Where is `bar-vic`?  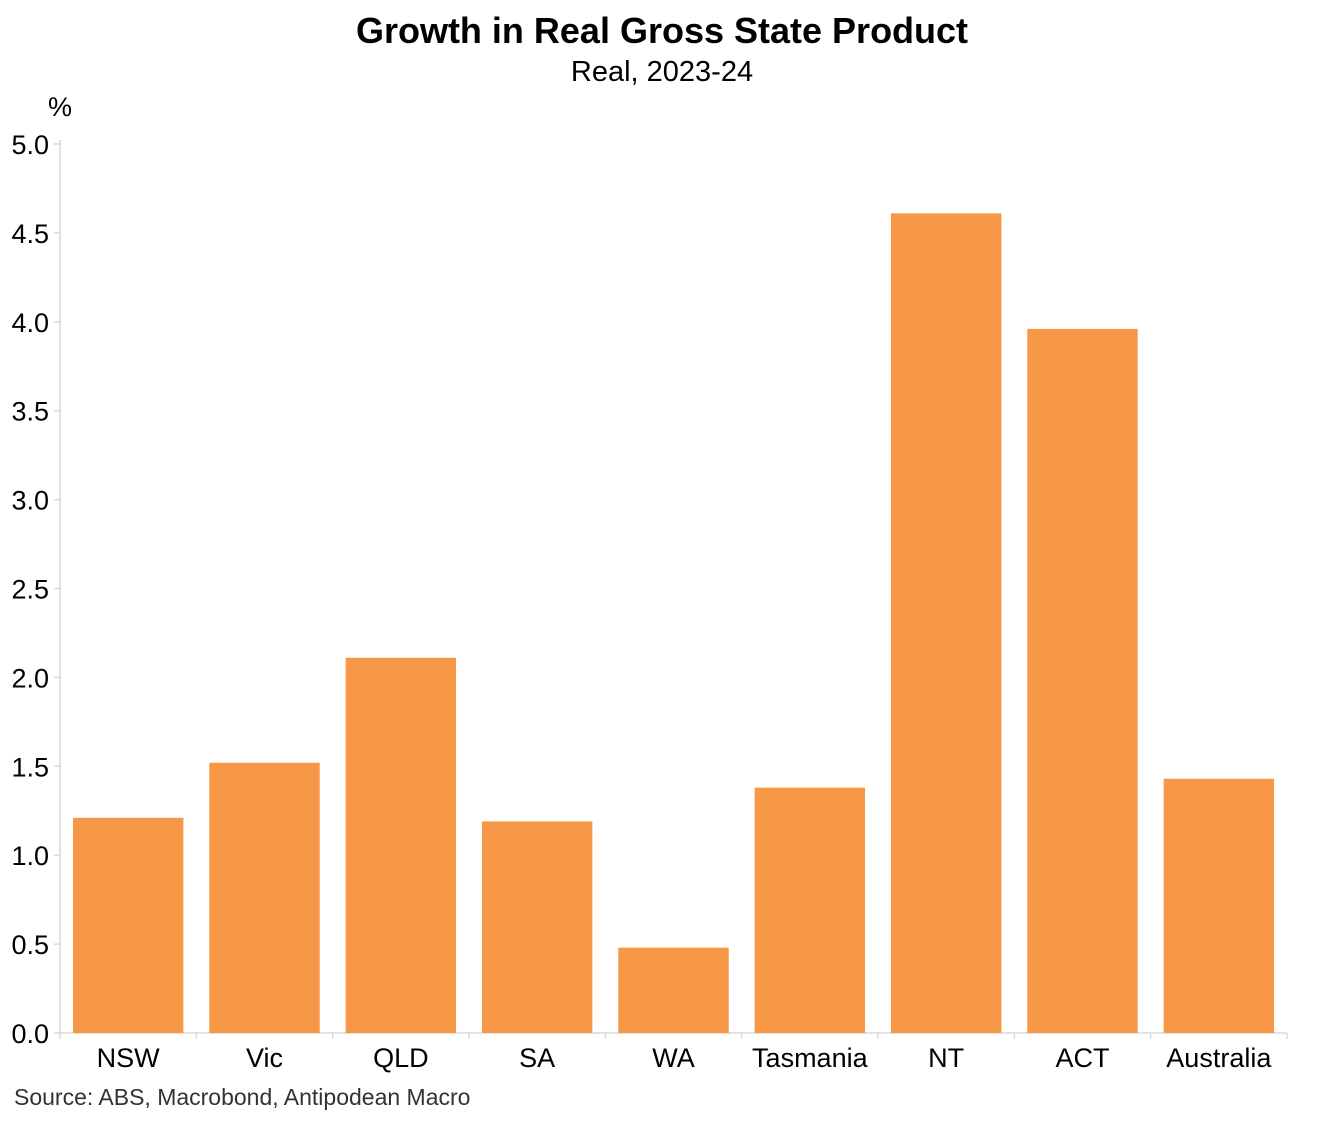 bar-vic is located at coordinates (264, 897).